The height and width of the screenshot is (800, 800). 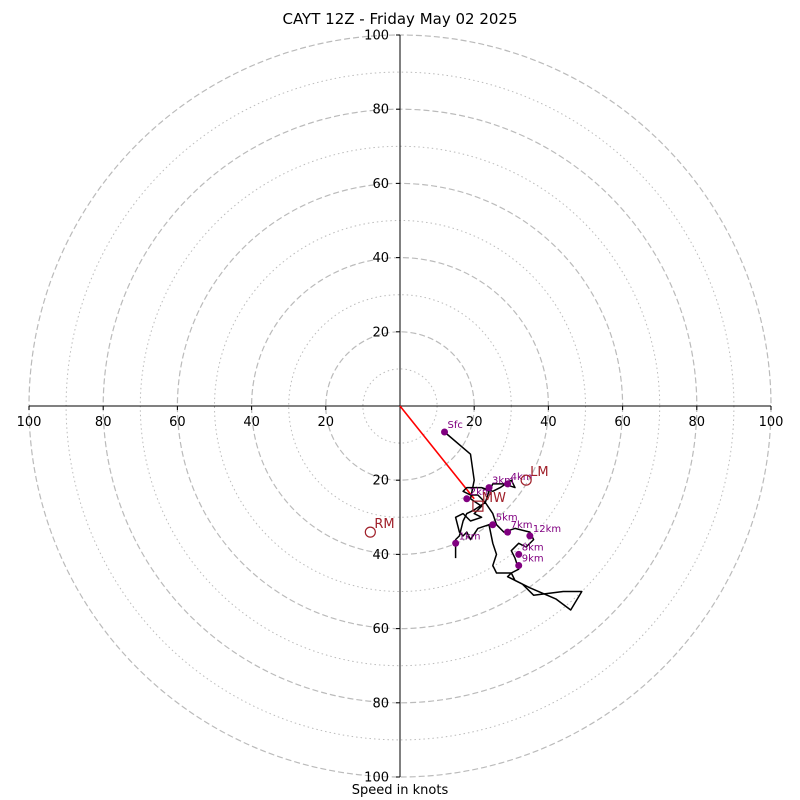 I want to click on height-label: 2km, so click(x=481, y=492).